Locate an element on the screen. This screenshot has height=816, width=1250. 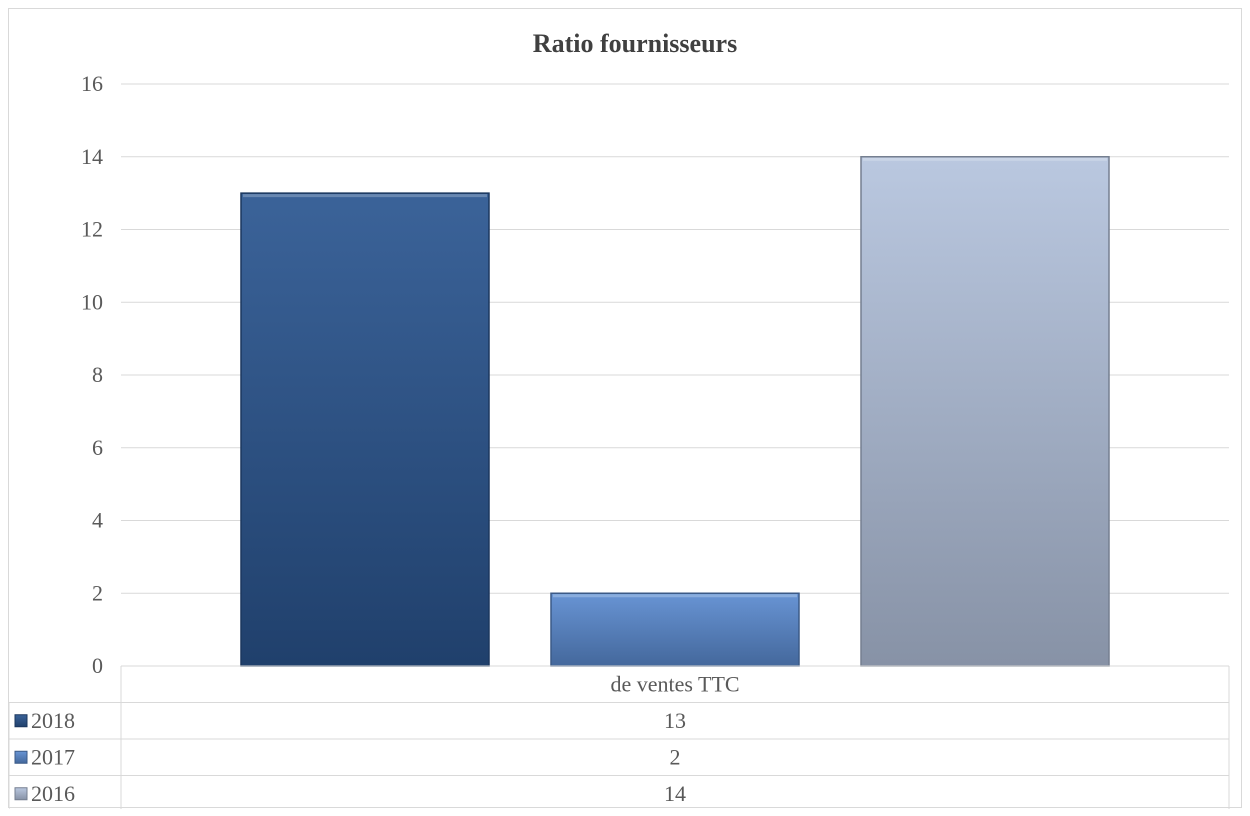
y-tick-label: 10 is located at coordinates (92, 301).